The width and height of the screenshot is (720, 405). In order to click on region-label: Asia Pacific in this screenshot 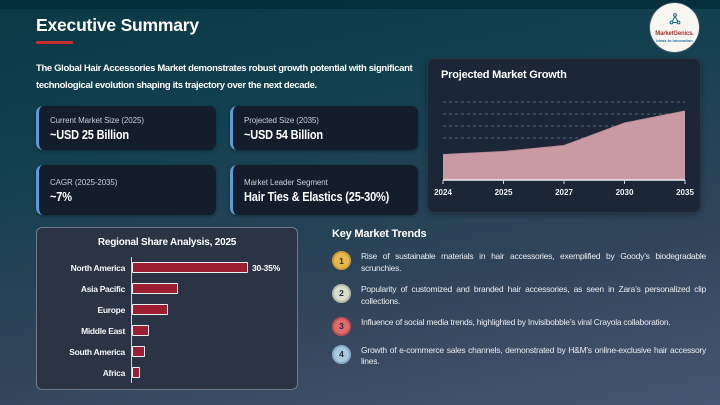, I will do `click(102, 288)`.